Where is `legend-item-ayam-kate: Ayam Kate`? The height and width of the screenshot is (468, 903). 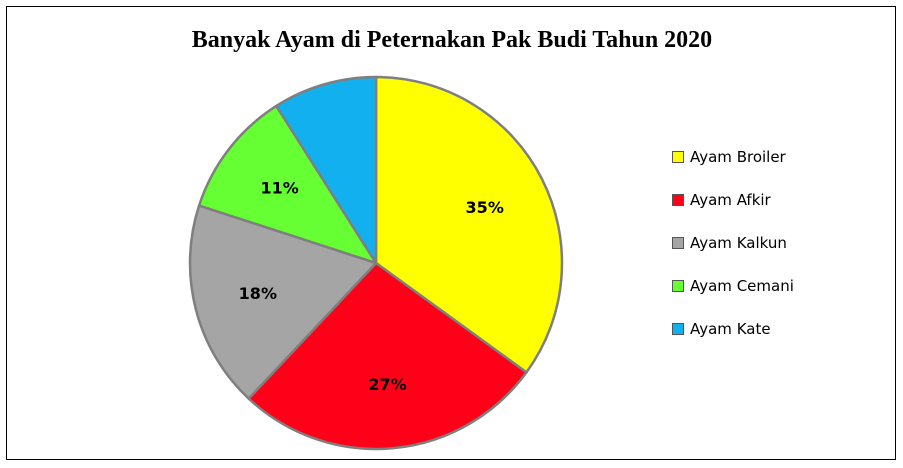
legend-item-ayam-kate: Ayam Kate is located at coordinates (733, 328).